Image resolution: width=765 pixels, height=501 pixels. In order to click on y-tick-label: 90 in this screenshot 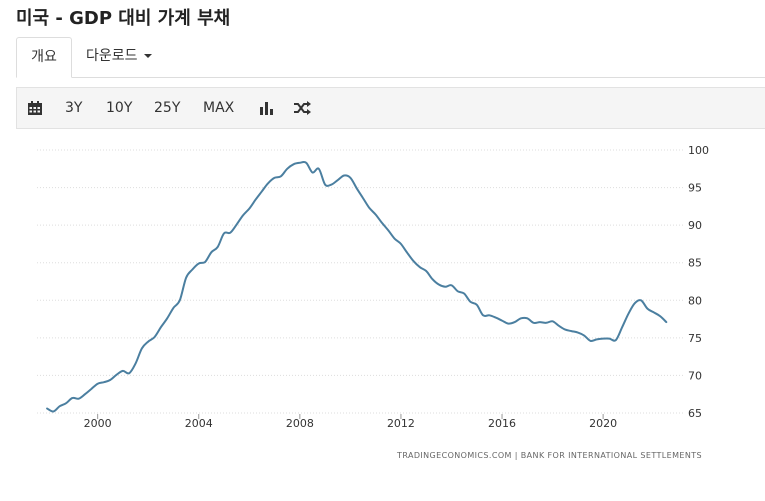, I will do `click(695, 225)`.